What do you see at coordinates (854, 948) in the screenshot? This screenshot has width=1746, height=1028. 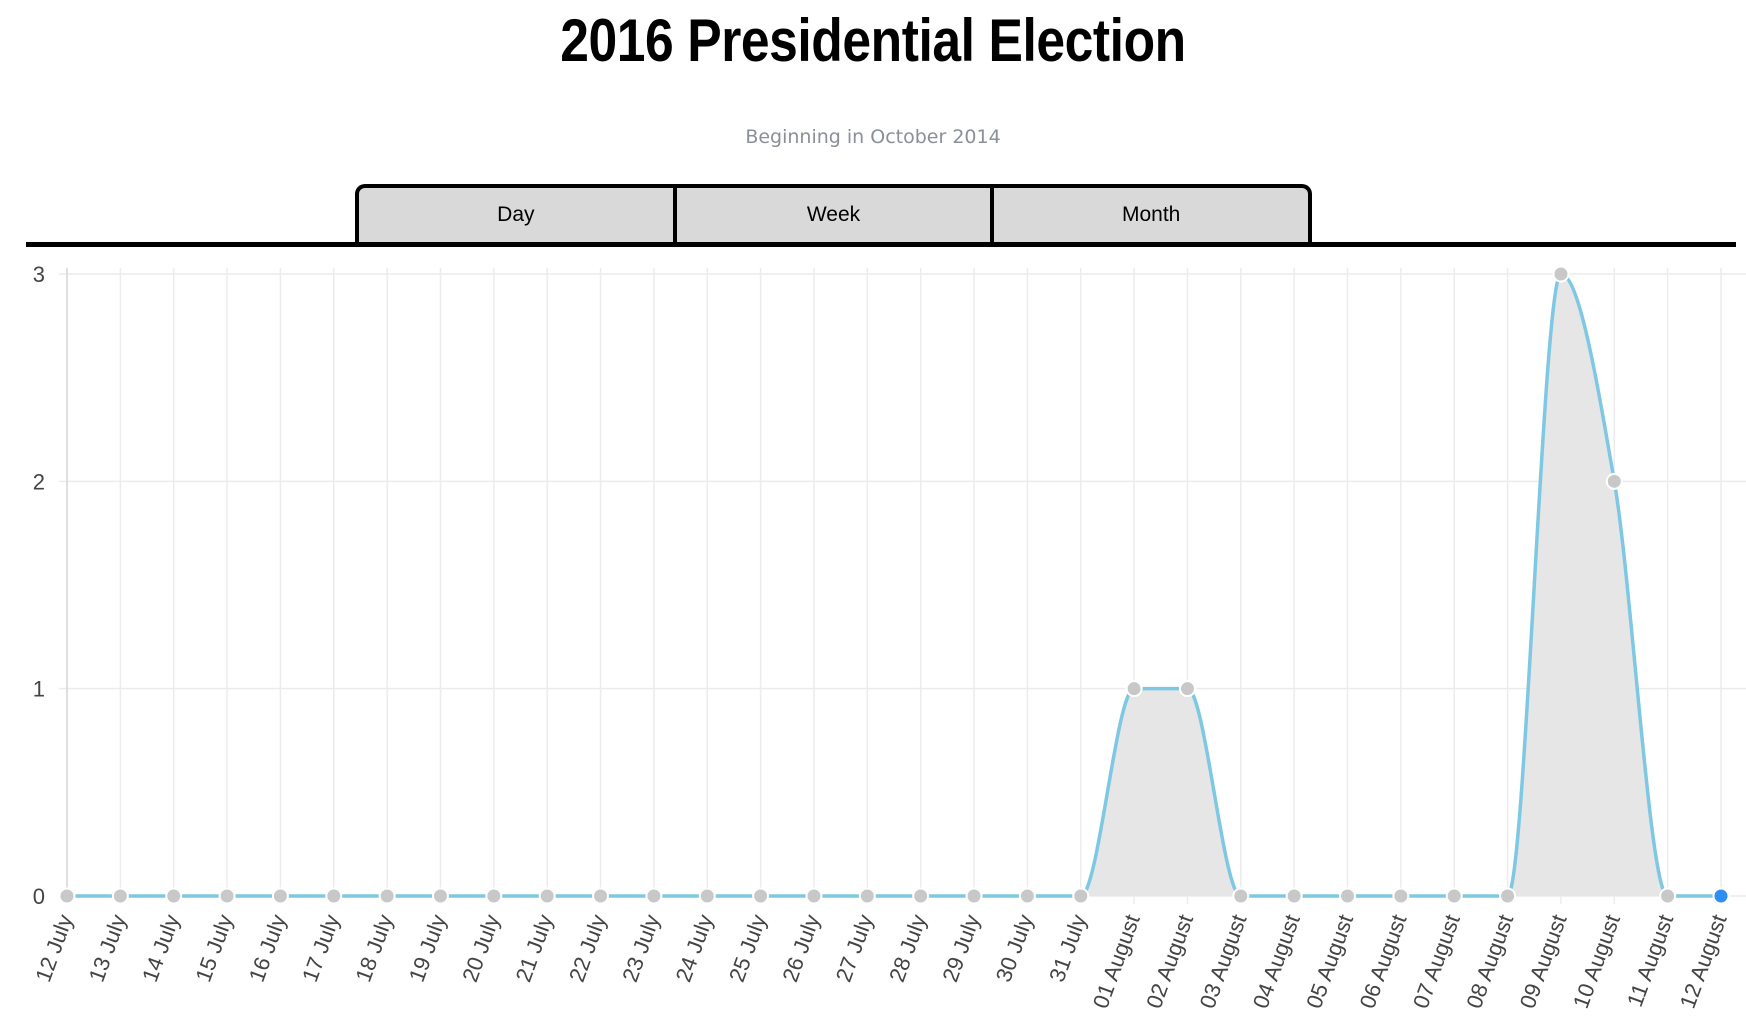 I see `x-tick-label: 27 July` at bounding box center [854, 948].